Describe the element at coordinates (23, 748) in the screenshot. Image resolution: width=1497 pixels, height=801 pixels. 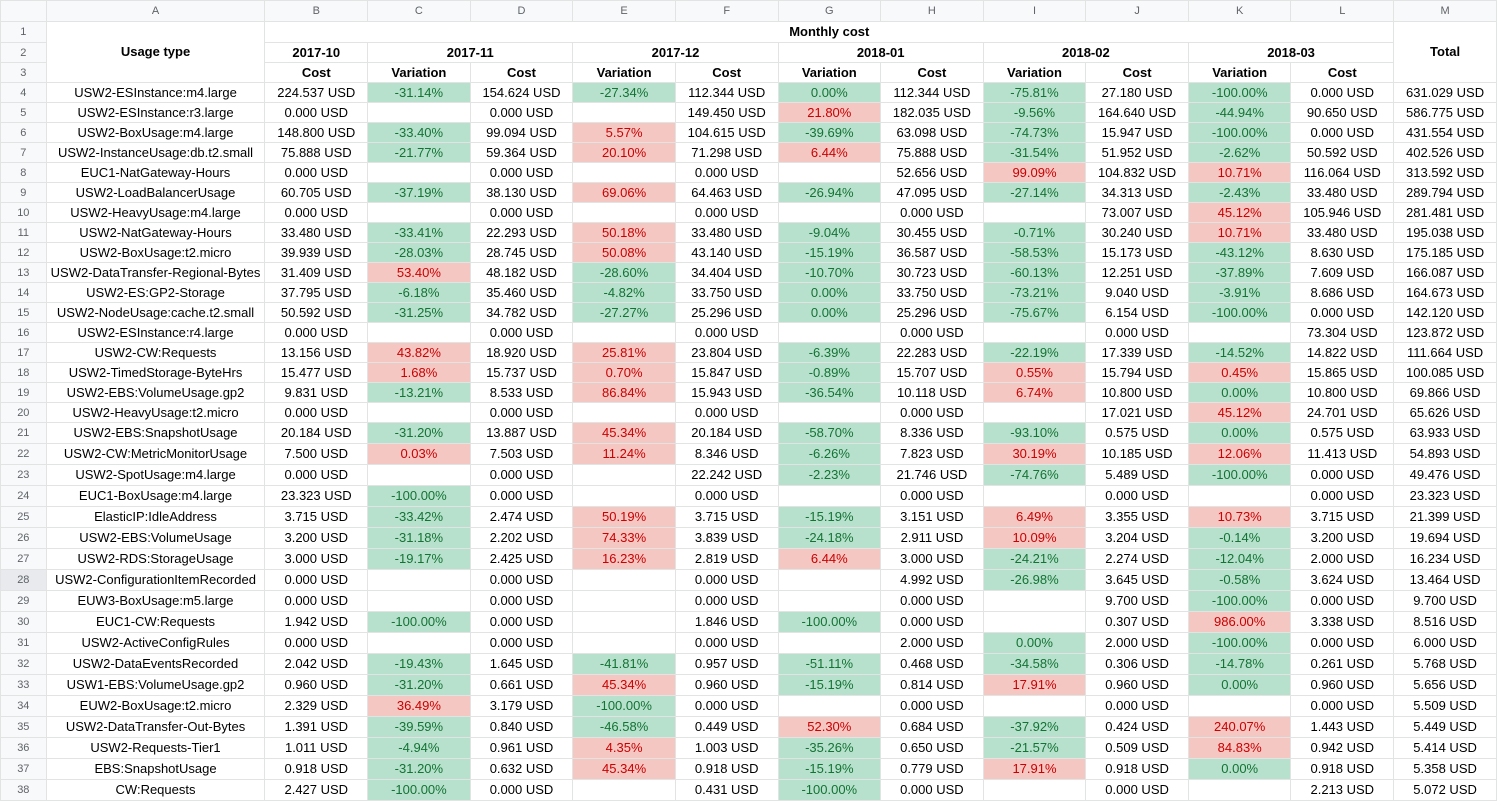
I see `row-header-36: 36` at that location.